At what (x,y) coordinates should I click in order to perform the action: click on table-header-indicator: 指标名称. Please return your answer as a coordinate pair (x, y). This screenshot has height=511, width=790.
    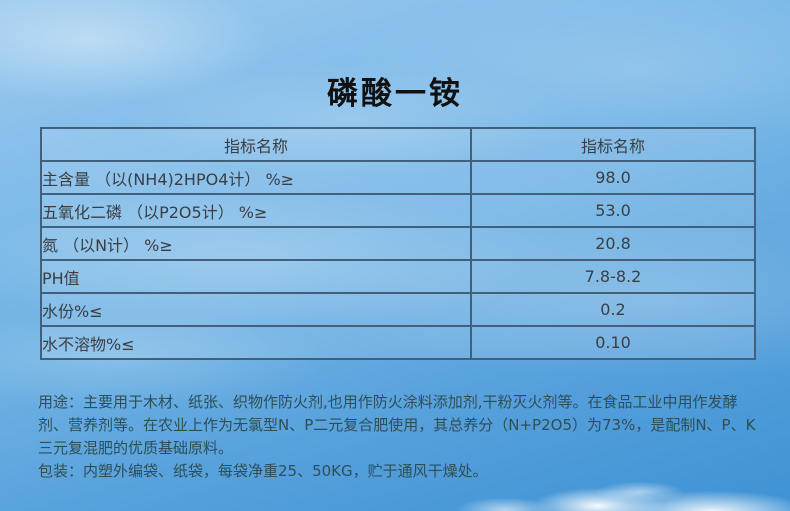
    Looking at the image, I should click on (256, 144).